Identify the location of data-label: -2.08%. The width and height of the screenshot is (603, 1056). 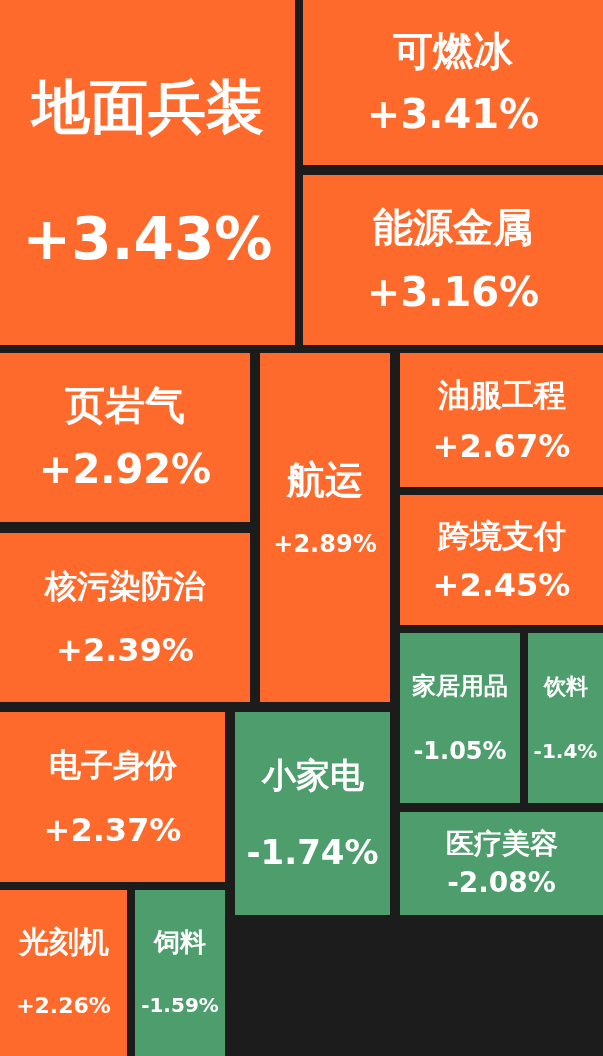
(501, 883).